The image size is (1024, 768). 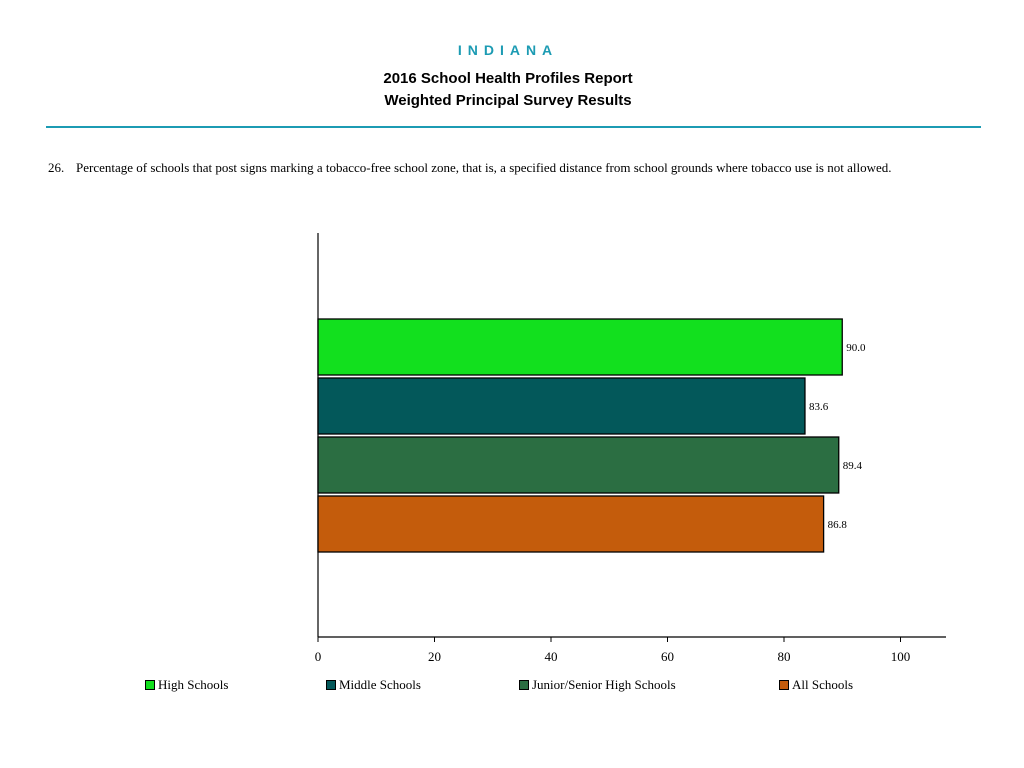 What do you see at coordinates (784, 656) in the screenshot?
I see `x-tick-label: 80` at bounding box center [784, 656].